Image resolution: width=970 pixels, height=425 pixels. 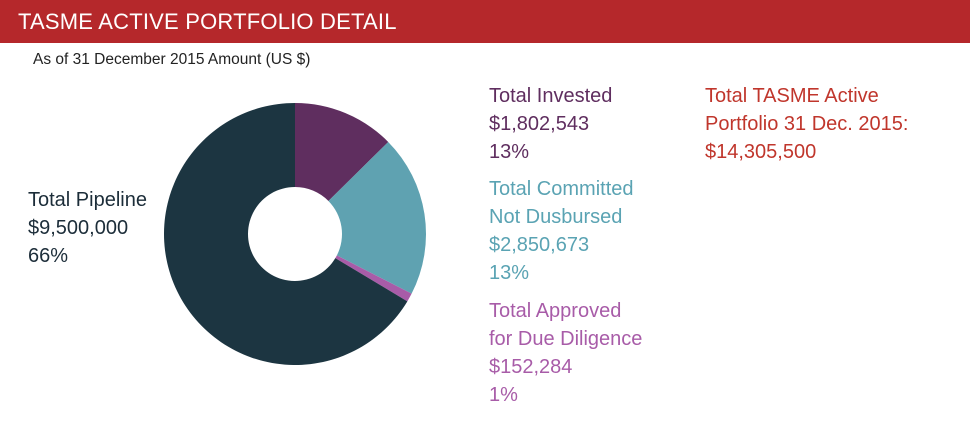 I want to click on committed-label-line-2: Not Dusbursed, so click(x=556, y=217).